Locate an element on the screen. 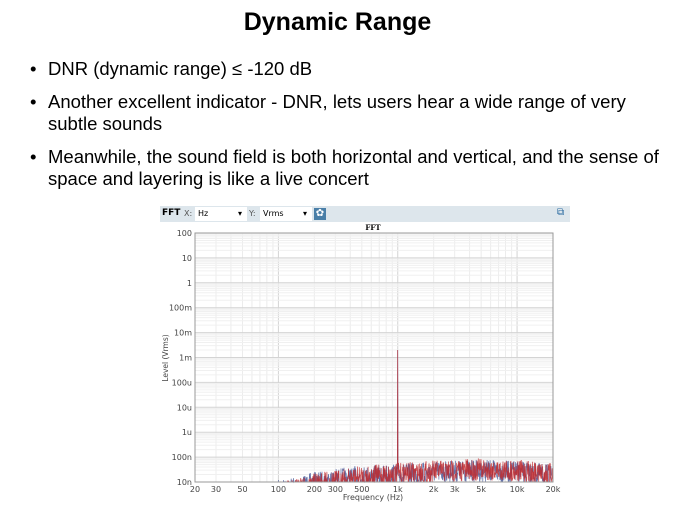  y-tick-label: 10n is located at coordinates (184, 482).